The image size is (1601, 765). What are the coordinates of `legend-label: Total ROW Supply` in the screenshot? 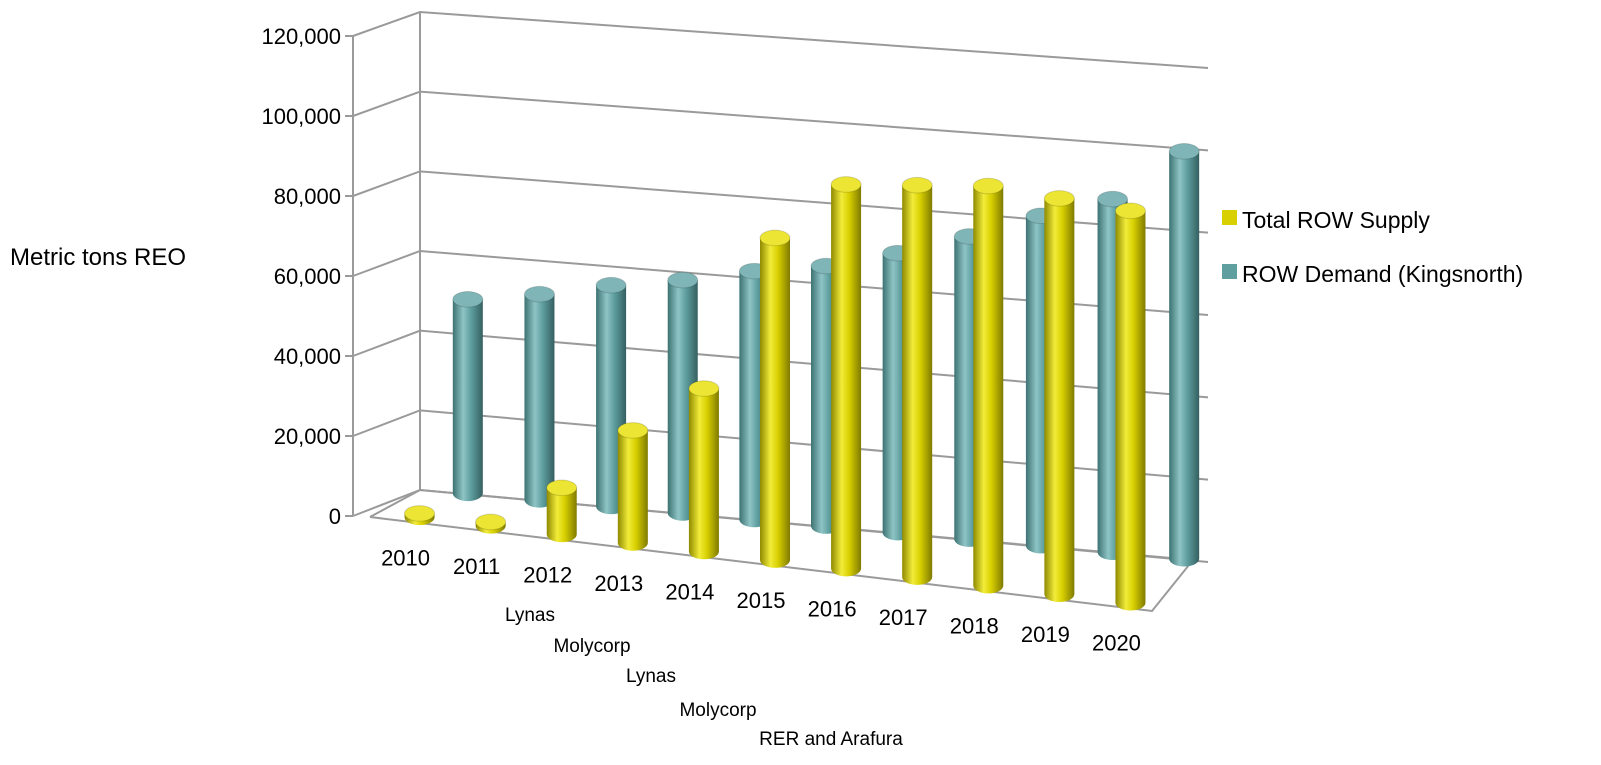 It's located at (1336, 220).